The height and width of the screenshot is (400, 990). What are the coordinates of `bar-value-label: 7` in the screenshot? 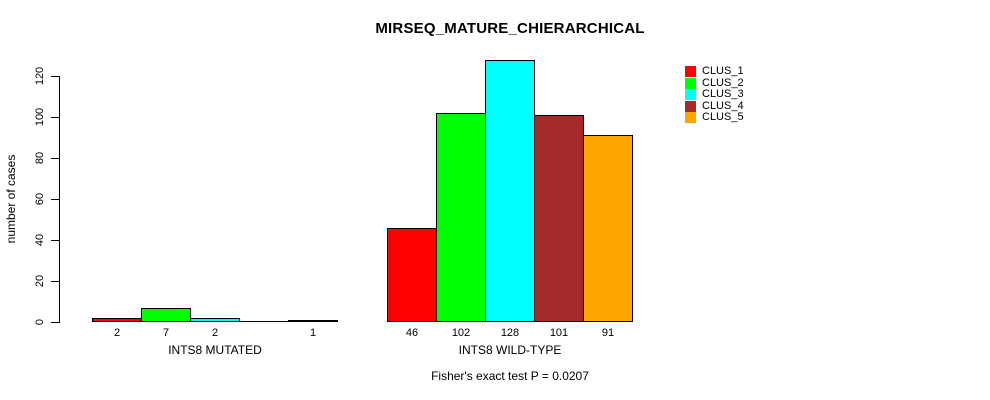 It's located at (166, 333).